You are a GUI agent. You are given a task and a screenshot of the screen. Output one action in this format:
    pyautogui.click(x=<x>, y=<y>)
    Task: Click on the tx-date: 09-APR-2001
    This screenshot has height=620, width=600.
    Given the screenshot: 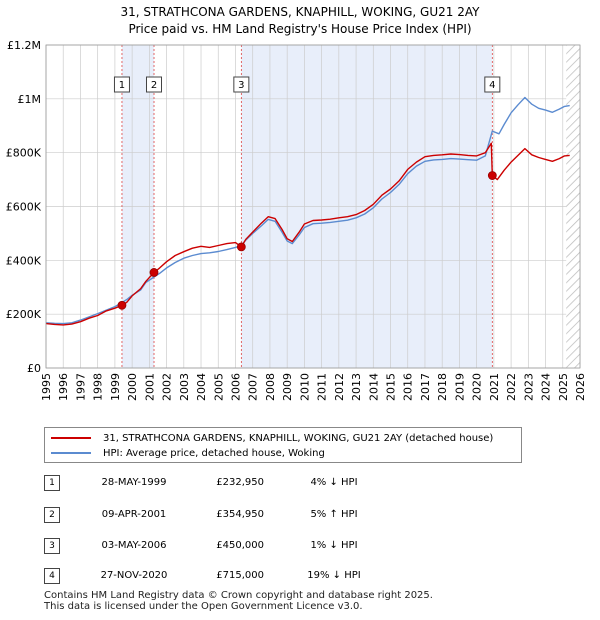 What is the action you would take?
    pyautogui.click(x=134, y=514)
    